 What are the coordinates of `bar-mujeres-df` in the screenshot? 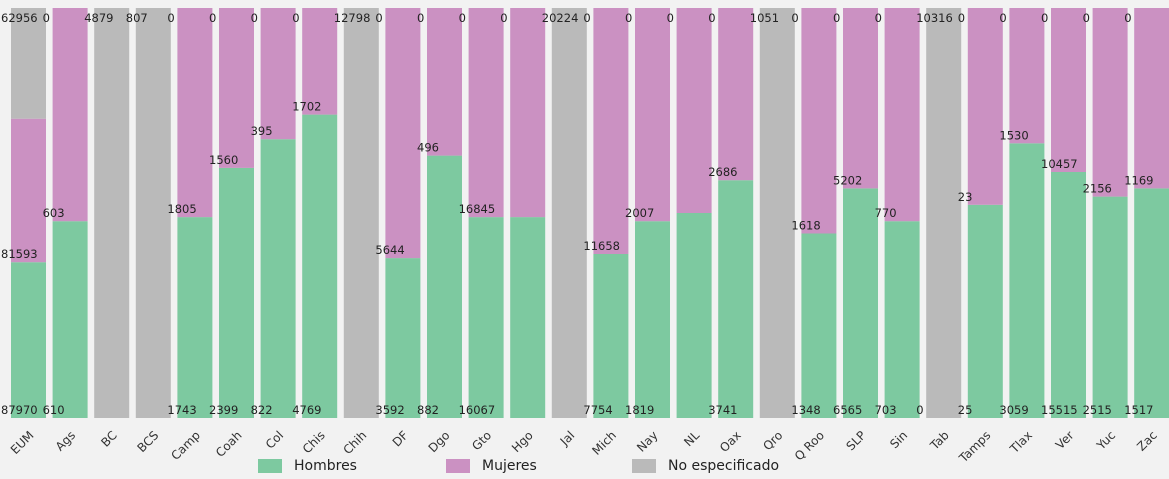 It's located at (403, 133).